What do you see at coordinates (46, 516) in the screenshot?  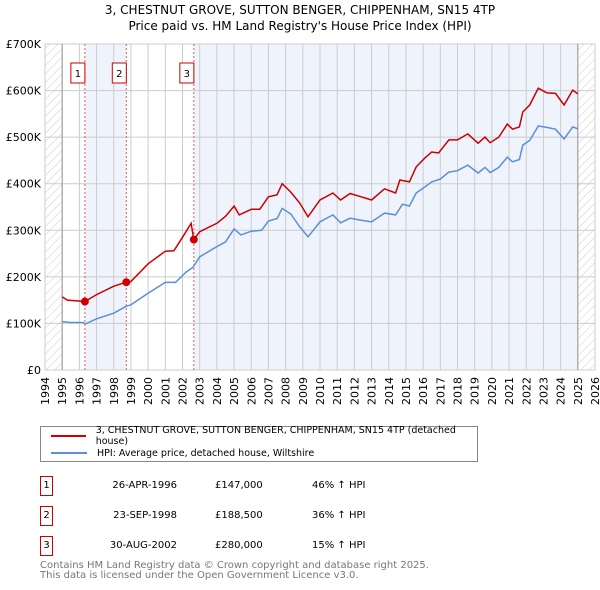 I see `sale-number: 2` at bounding box center [46, 516].